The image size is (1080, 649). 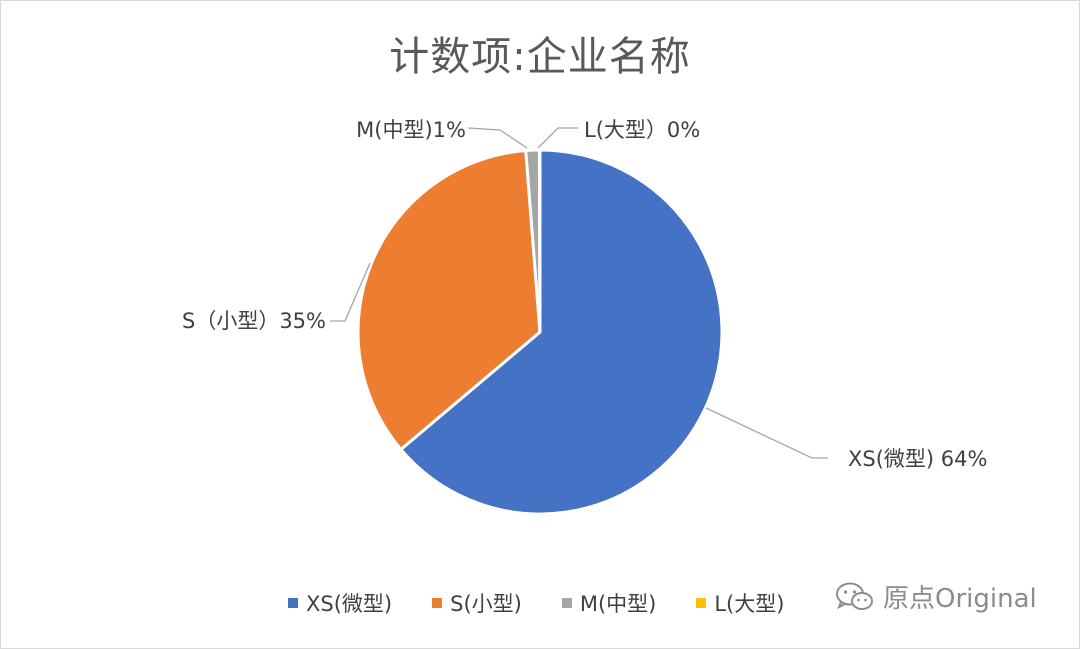 What do you see at coordinates (497, 138) in the screenshot?
I see `leader-line-m` at bounding box center [497, 138].